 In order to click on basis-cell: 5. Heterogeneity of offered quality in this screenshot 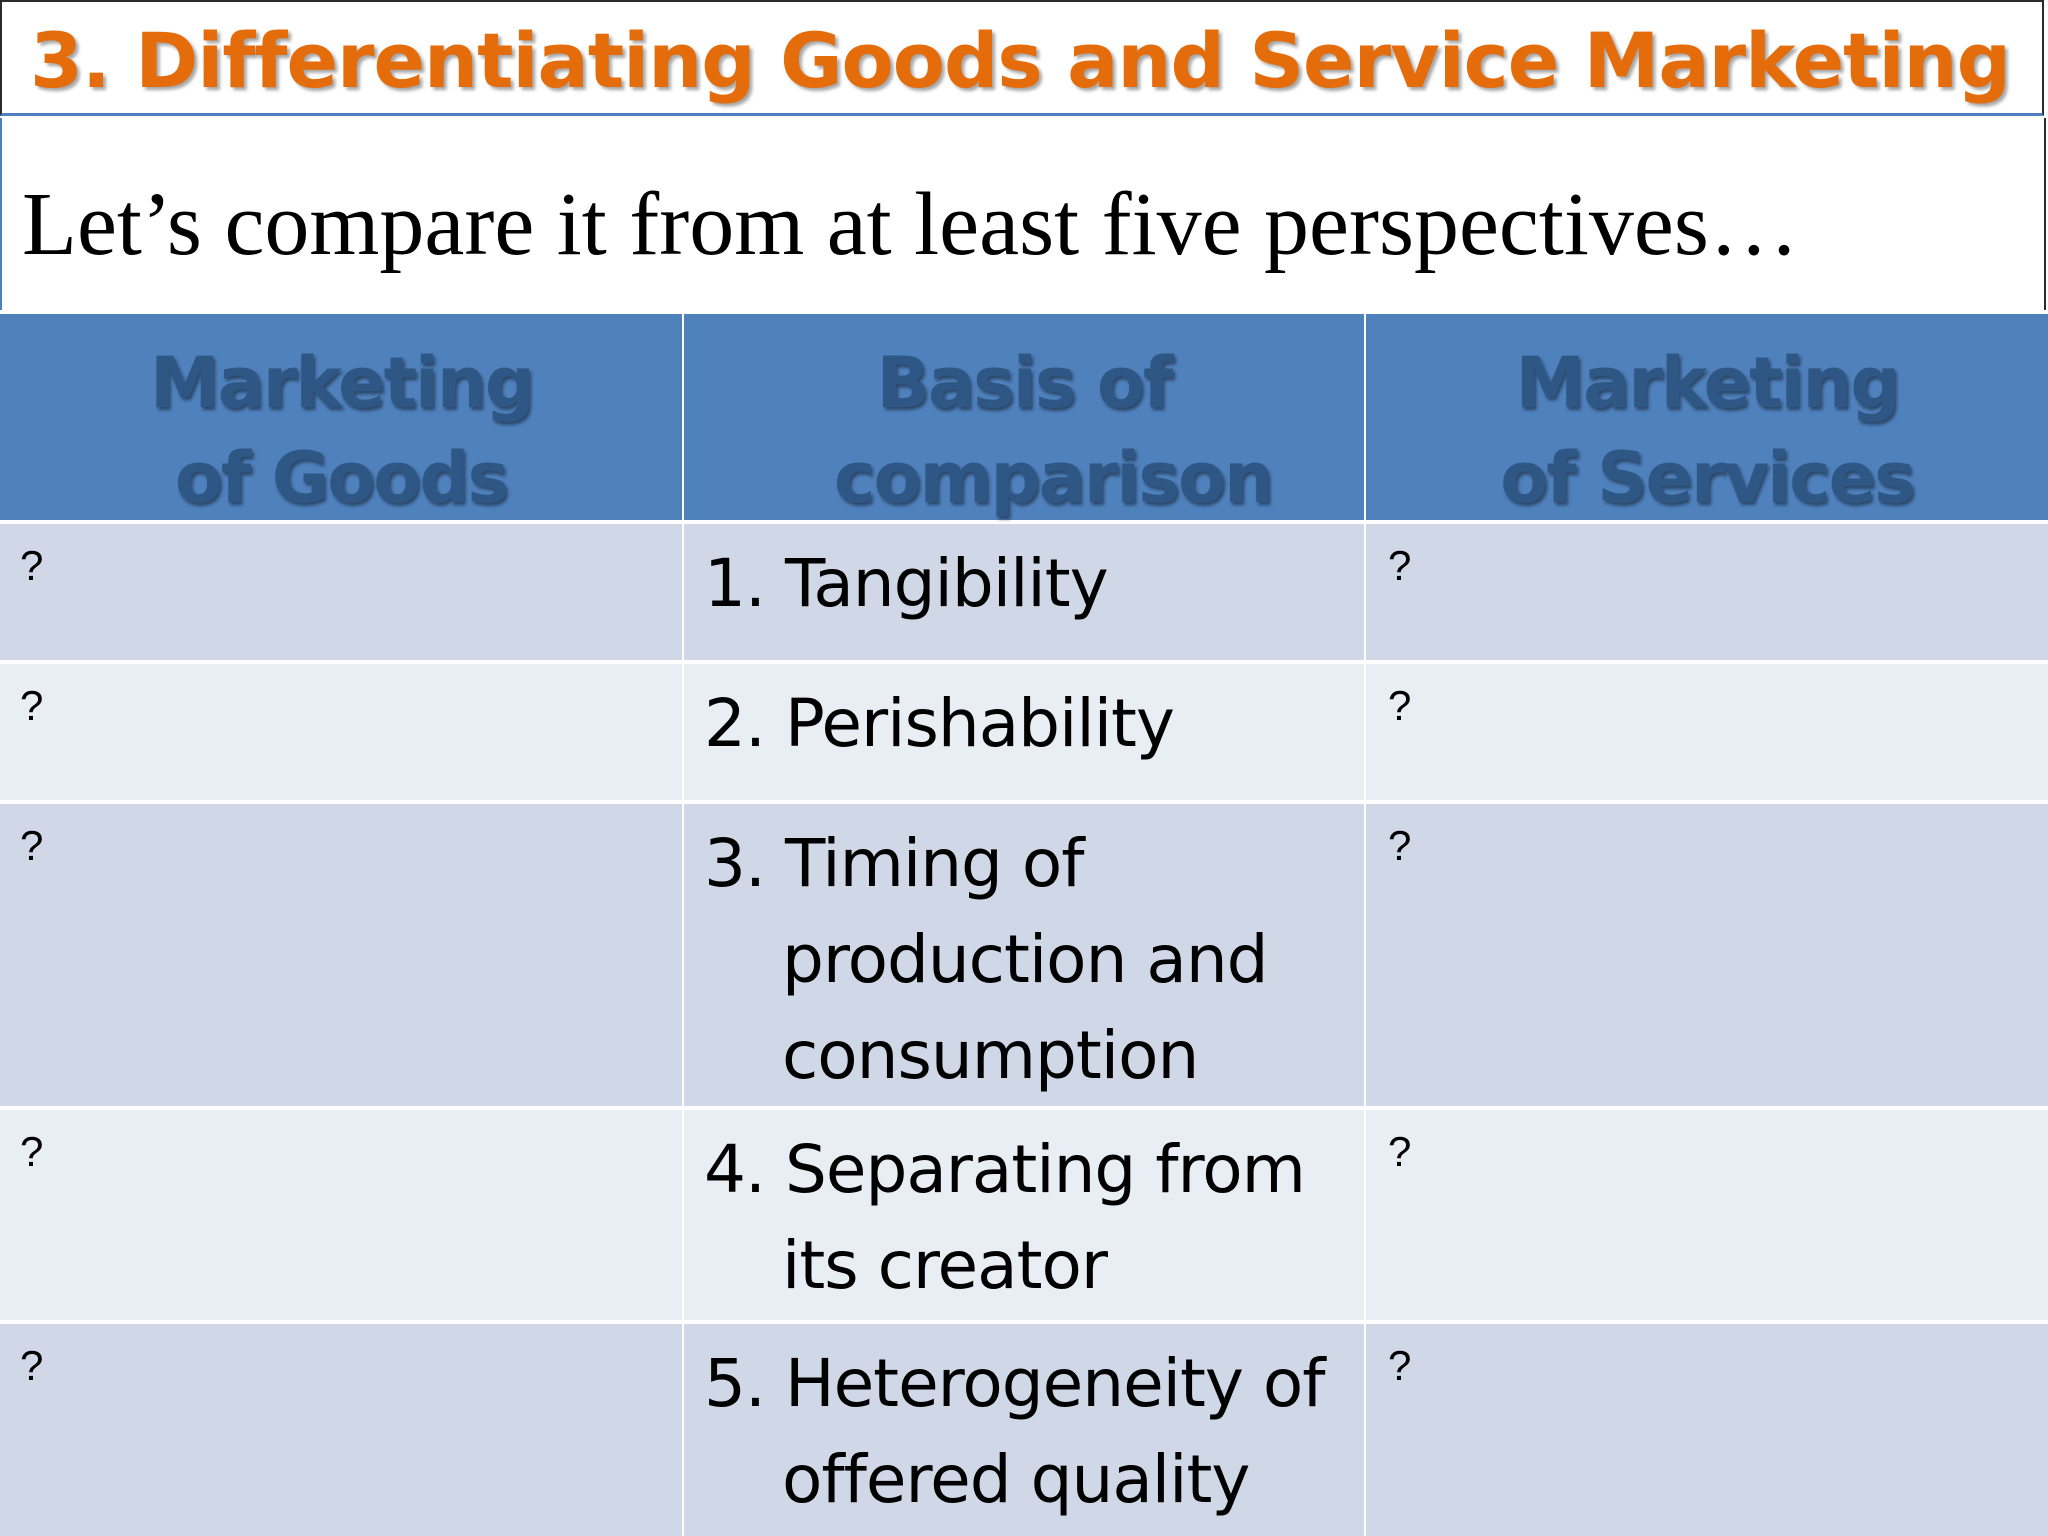, I will do `click(1024, 1430)`.